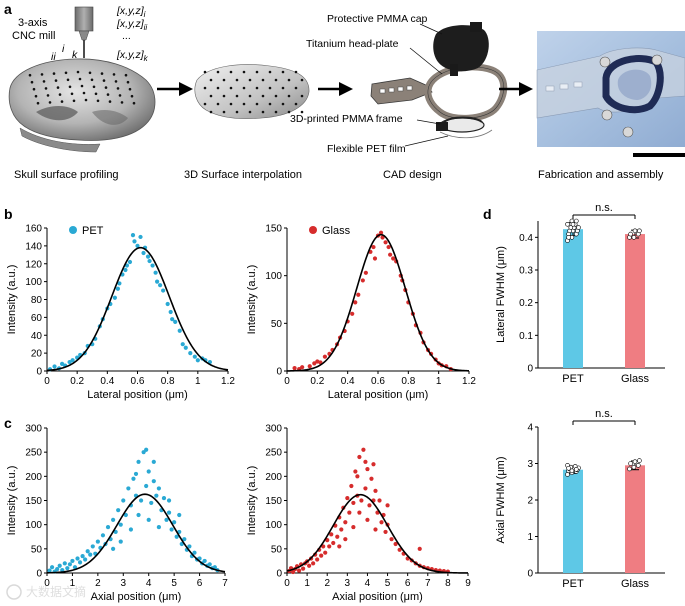 Image resolution: width=685 pixels, height=606 pixels. Describe the element at coordinates (8, 9) in the screenshot. I see `panel-label-a: a` at that location.